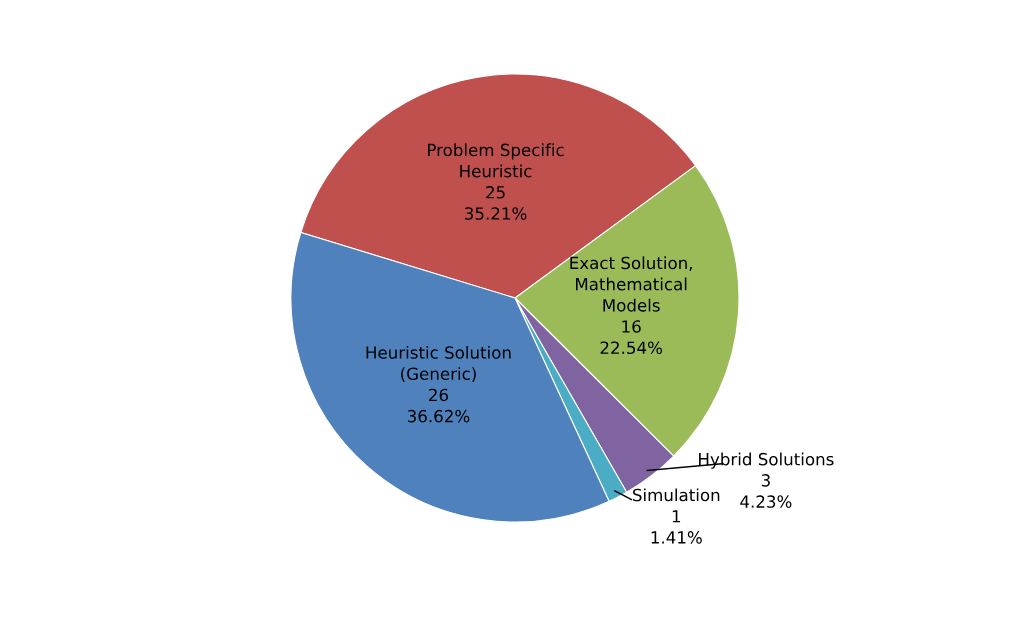 The width and height of the screenshot is (1011, 619). I want to click on data-label: 26 36.62%, so click(438, 405).